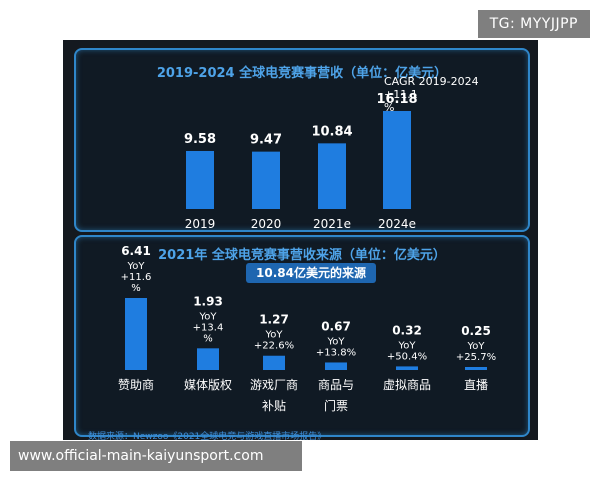 The height and width of the screenshot is (480, 600). I want to click on source-value-label: 0.67, so click(336, 326).